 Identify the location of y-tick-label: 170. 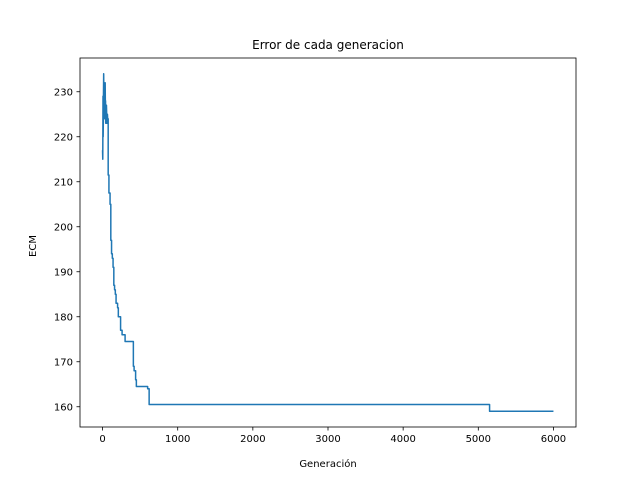
(63, 362).